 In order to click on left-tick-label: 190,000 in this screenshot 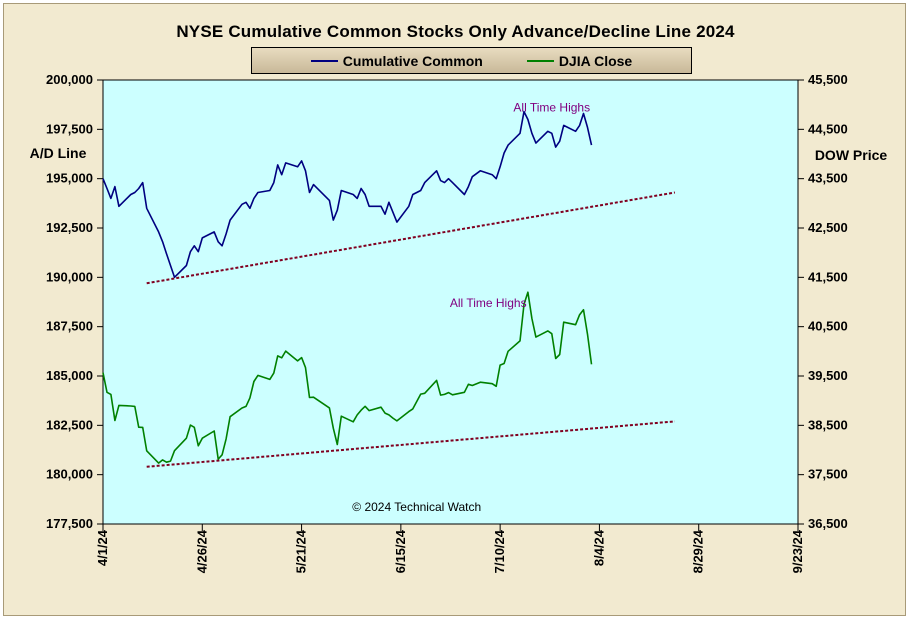, I will do `click(69, 276)`.